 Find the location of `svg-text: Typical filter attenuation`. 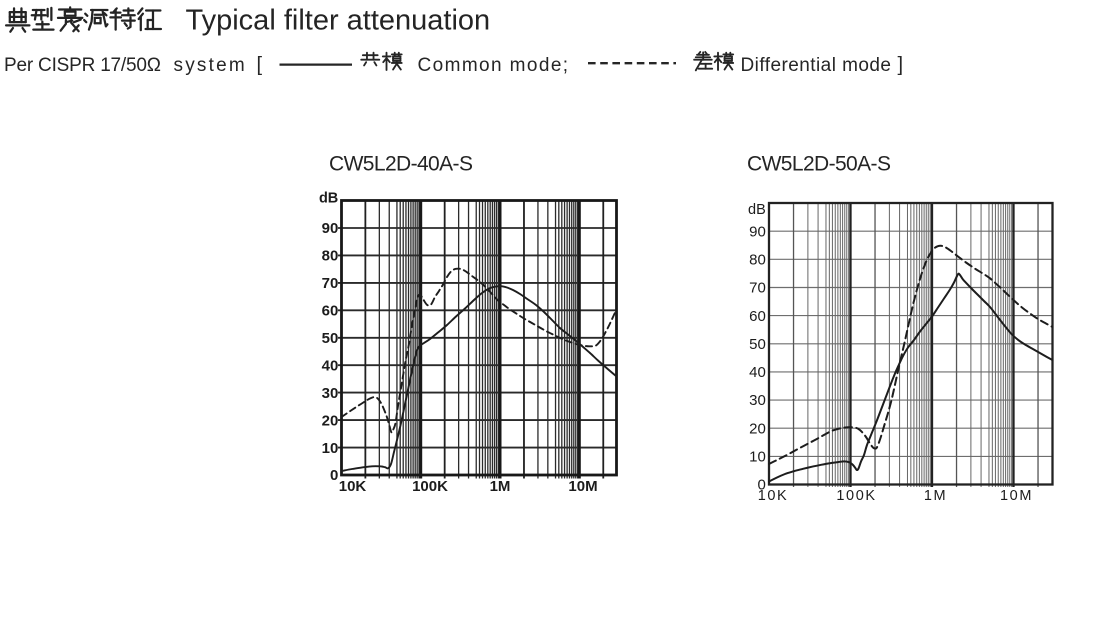

svg-text: Typical filter attenuation is located at coordinates (338, 21).